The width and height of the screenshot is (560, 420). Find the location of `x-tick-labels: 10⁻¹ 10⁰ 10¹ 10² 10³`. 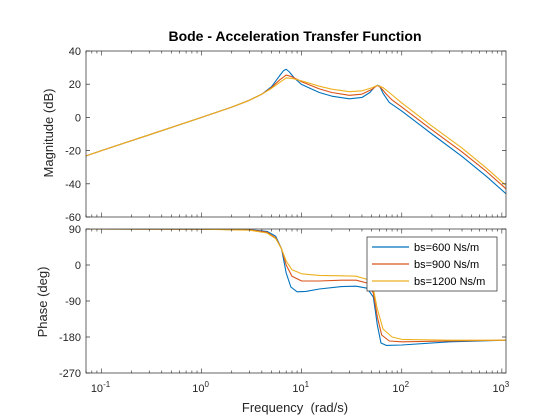

x-tick-labels: 10⁻¹ 10⁰ 10¹ 10² 10³ is located at coordinates (300, 387).